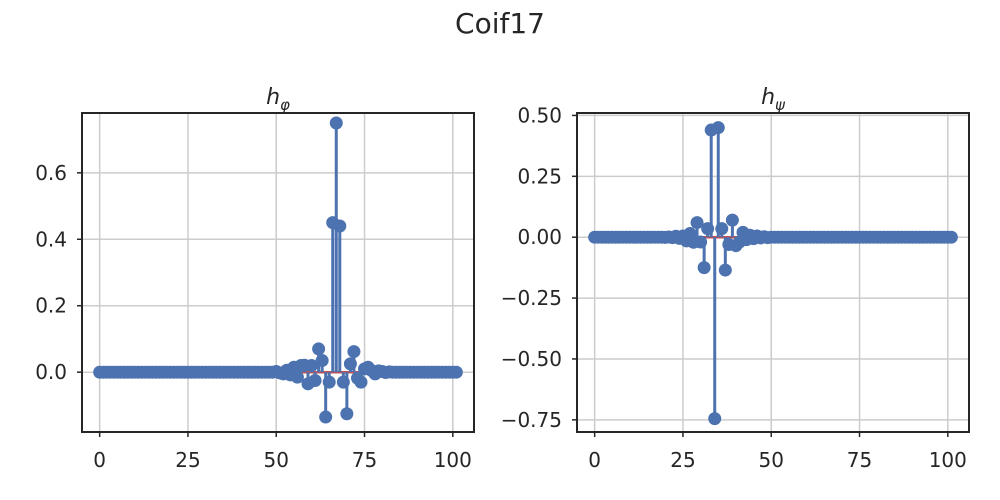  I want to click on y-tick-label: −0.50, so click(531, 359).